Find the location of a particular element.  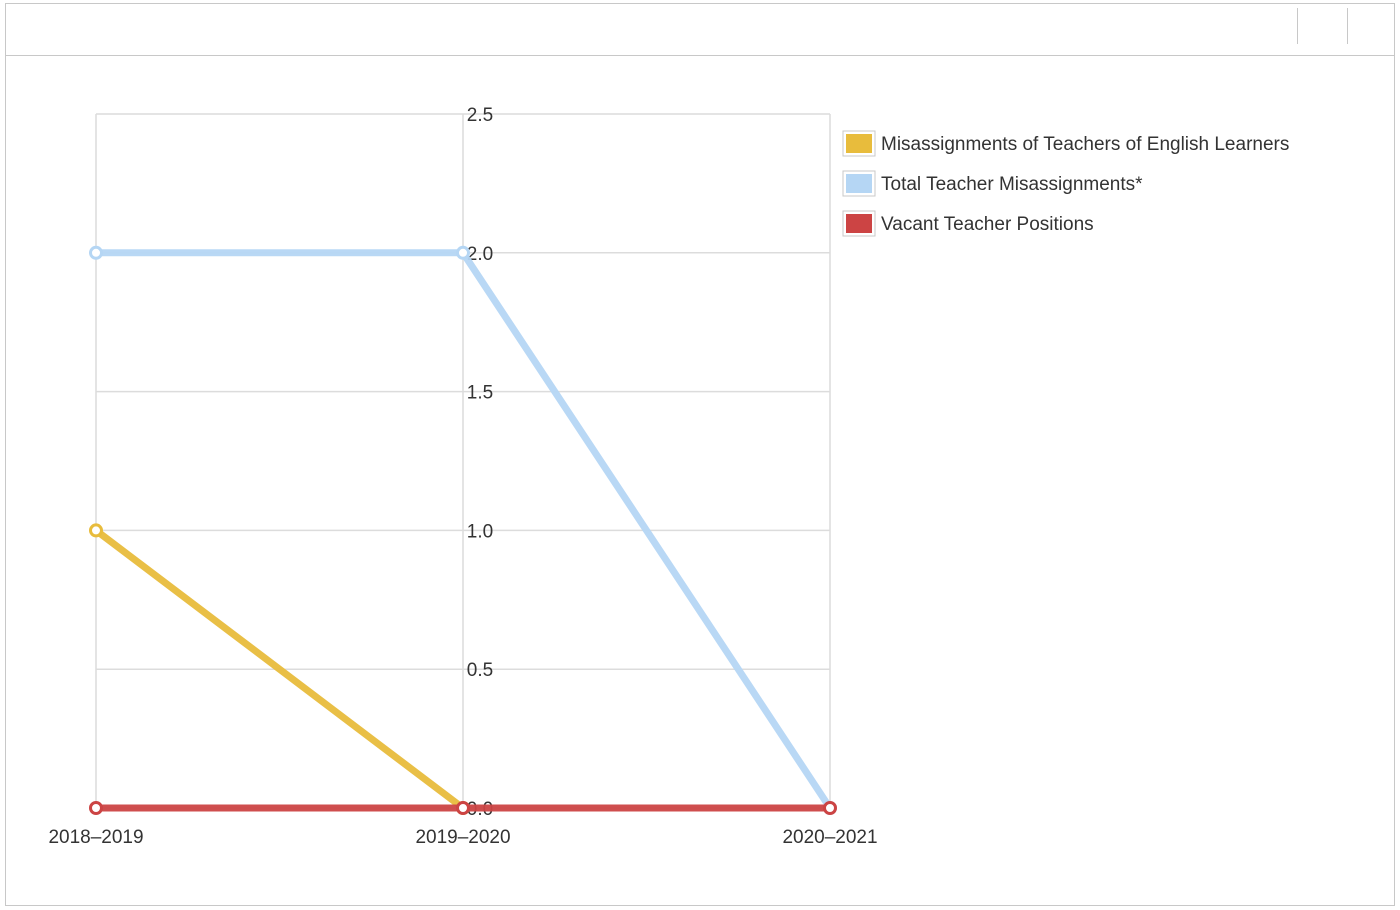

y-tick-label: 1.5 is located at coordinates (480, 393).